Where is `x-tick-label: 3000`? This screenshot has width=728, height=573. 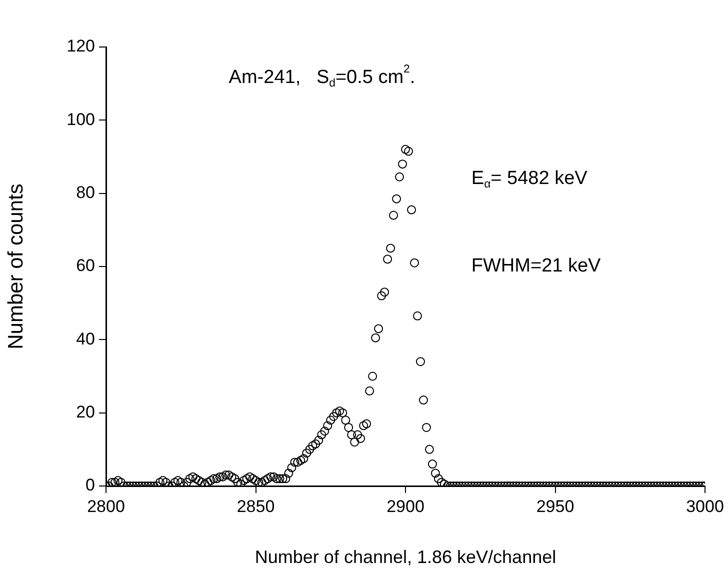
x-tick-label: 3000 is located at coordinates (705, 506).